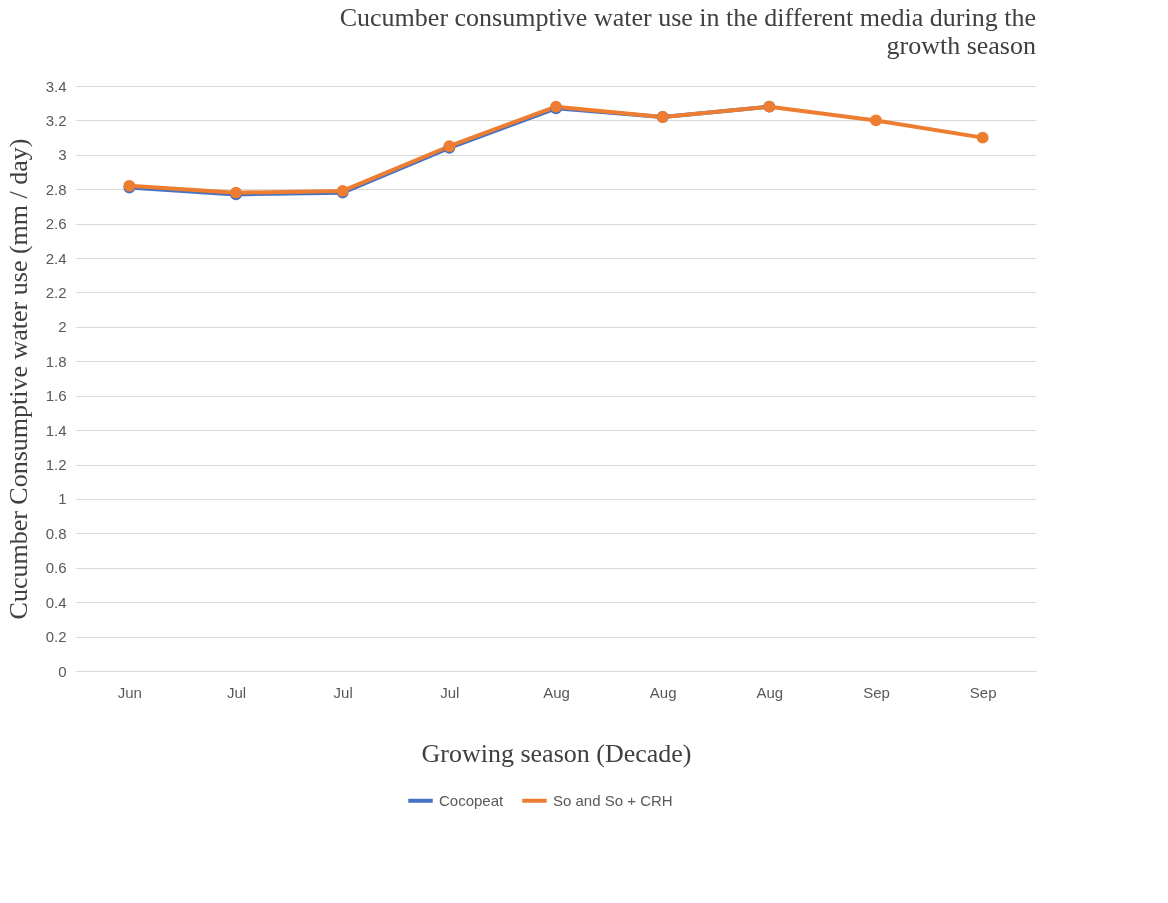  Describe the element at coordinates (62, 671) in the screenshot. I see `y-tick-label: 0` at that location.